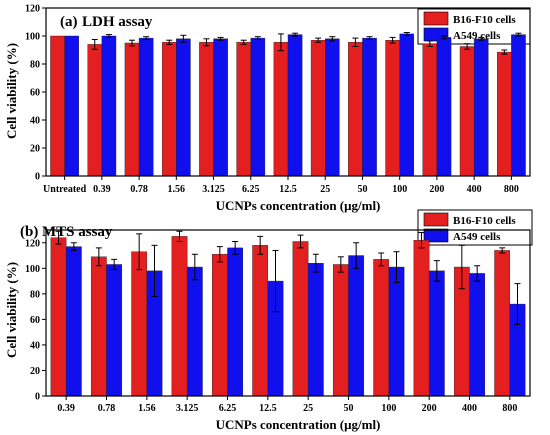 Image resolution: width=550 pixels, height=435 pixels. What do you see at coordinates (308, 408) in the screenshot?
I see `mts-x-tick-label: 25` at bounding box center [308, 408].